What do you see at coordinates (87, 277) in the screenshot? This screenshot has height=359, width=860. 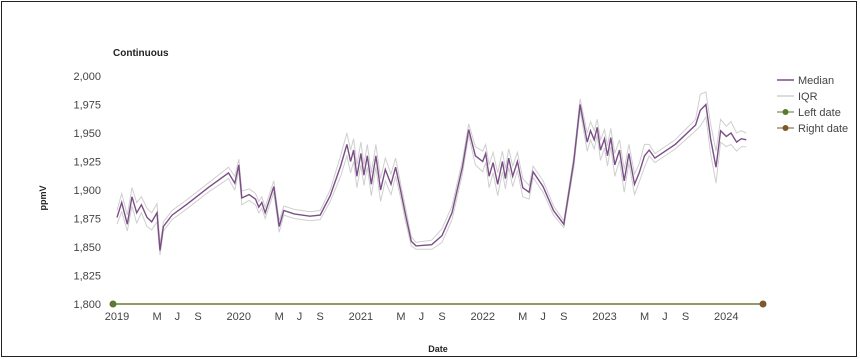 I see `y-tick-label: 1,825` at bounding box center [87, 277].